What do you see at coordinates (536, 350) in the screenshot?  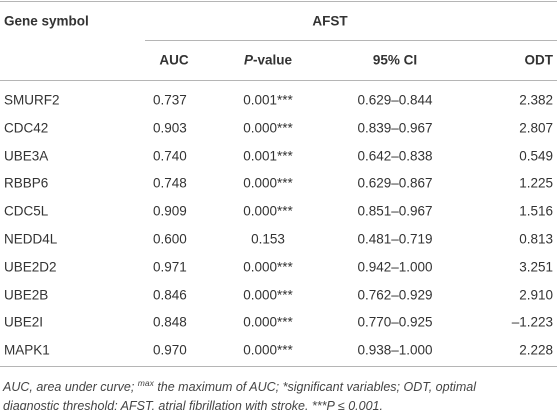 I see `table-cell: 2.228` at bounding box center [536, 350].